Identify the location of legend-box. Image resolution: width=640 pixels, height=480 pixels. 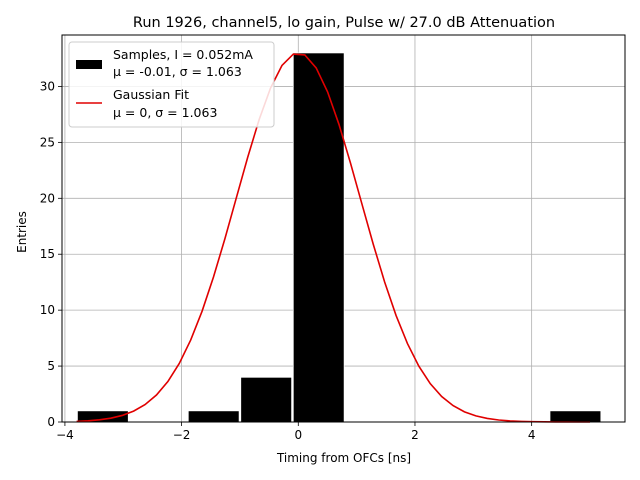
(171, 84).